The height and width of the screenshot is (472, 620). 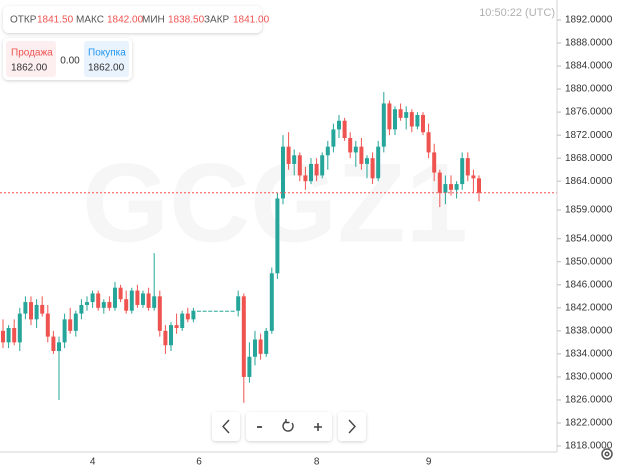 I want to click on y-tick-label: 1868.0000, so click(x=589, y=158).